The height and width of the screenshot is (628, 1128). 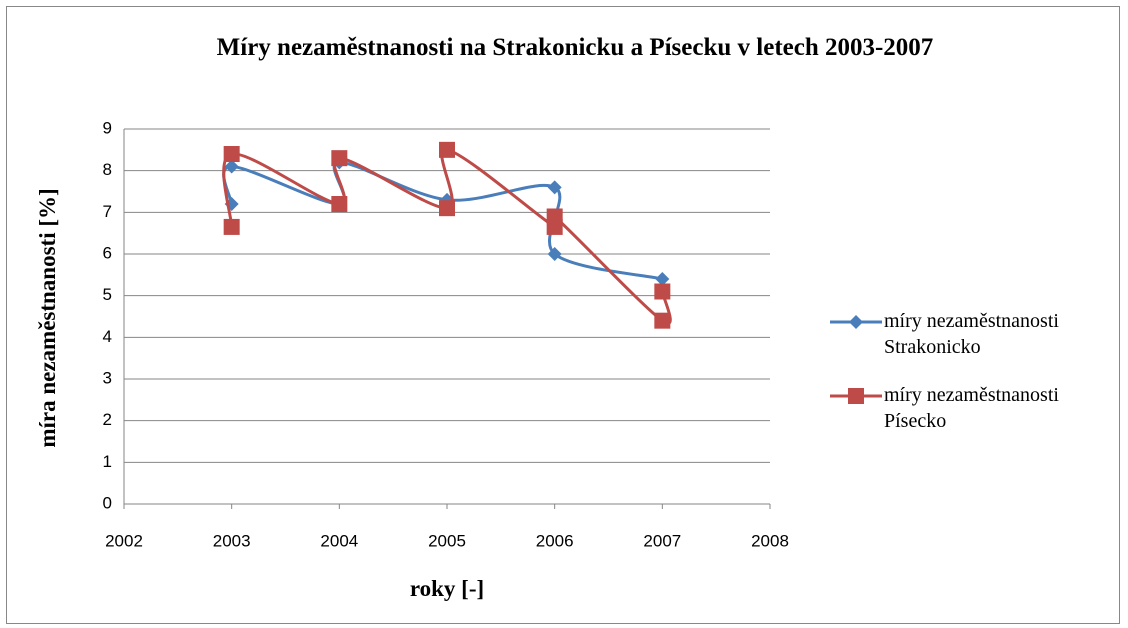 What do you see at coordinates (107, 294) in the screenshot?
I see `y-tick-label: 5` at bounding box center [107, 294].